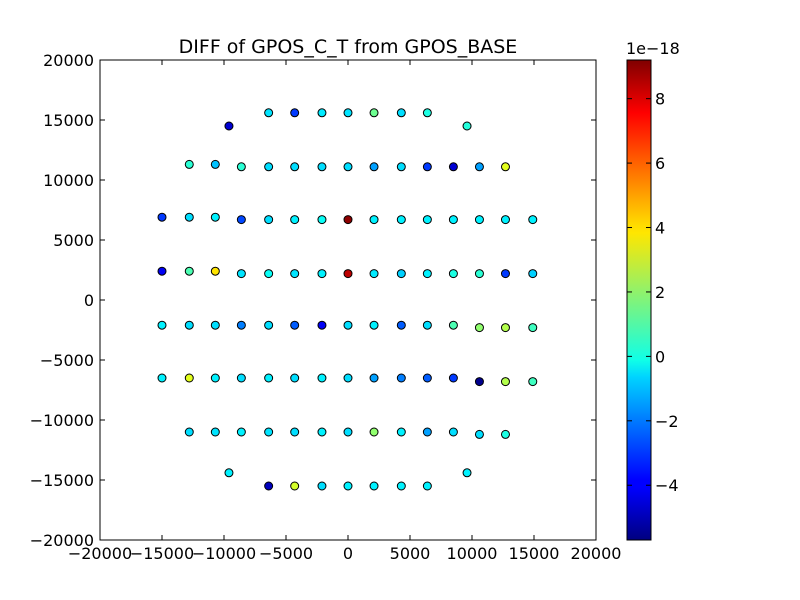 The image size is (800, 600). Describe the element at coordinates (596, 553) in the screenshot. I see `x-tick-label: 20000` at that location.